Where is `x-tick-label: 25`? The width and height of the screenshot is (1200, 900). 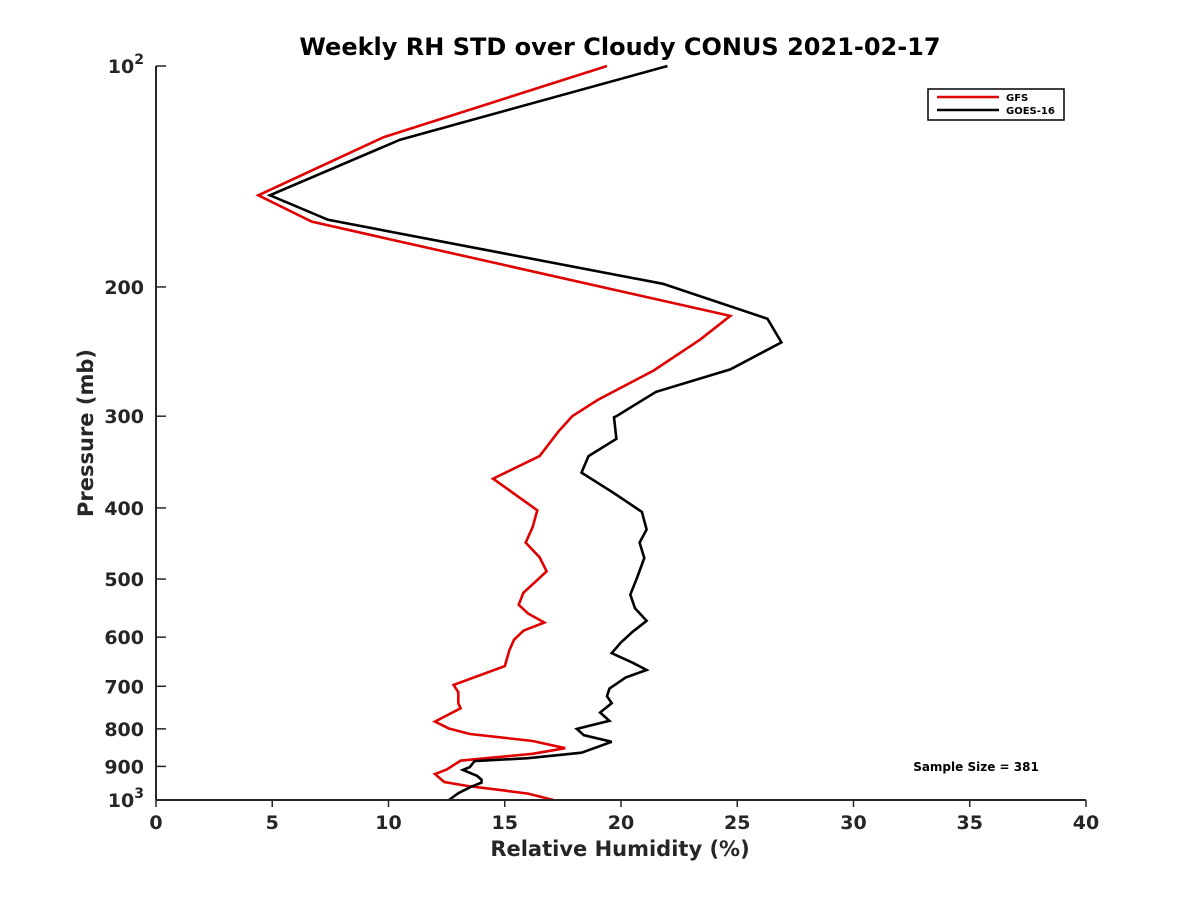 x-tick-label: 25 is located at coordinates (737, 823).